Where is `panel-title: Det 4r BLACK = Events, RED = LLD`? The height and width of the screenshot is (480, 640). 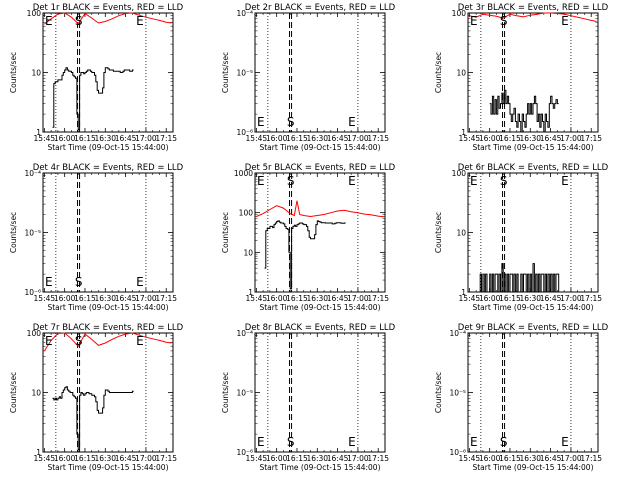
panel-title: Det 4r BLACK = Events, RED = LLD is located at coordinates (108, 168).